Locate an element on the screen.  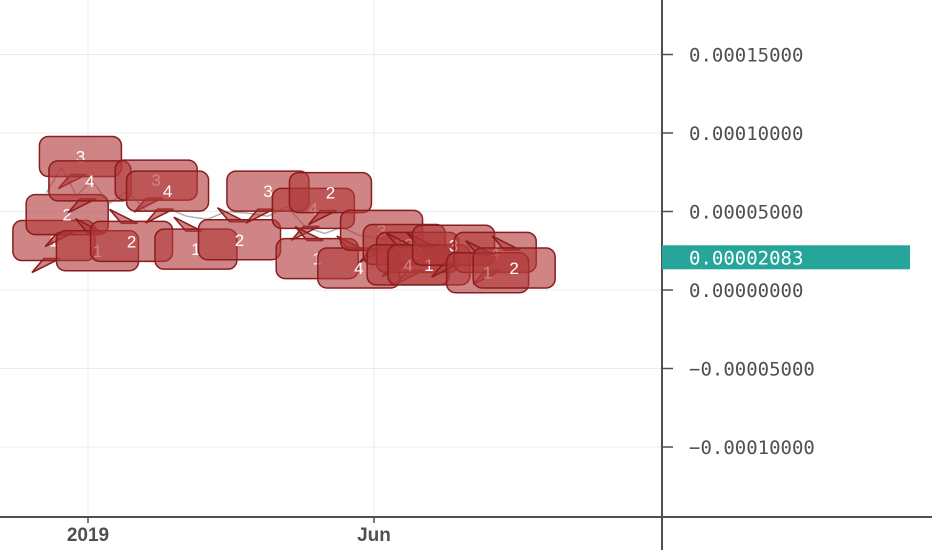
y-tick-label: −0.00010000 is located at coordinates (752, 448).